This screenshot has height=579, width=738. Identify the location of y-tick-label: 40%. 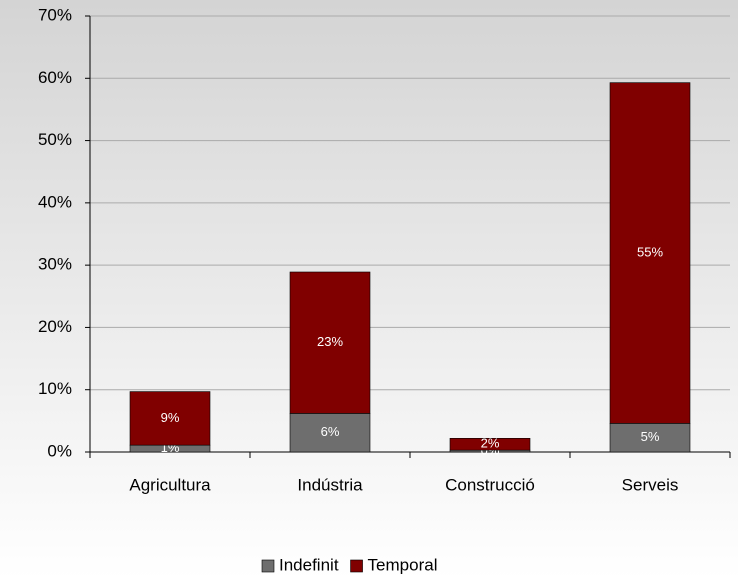
(55, 201).